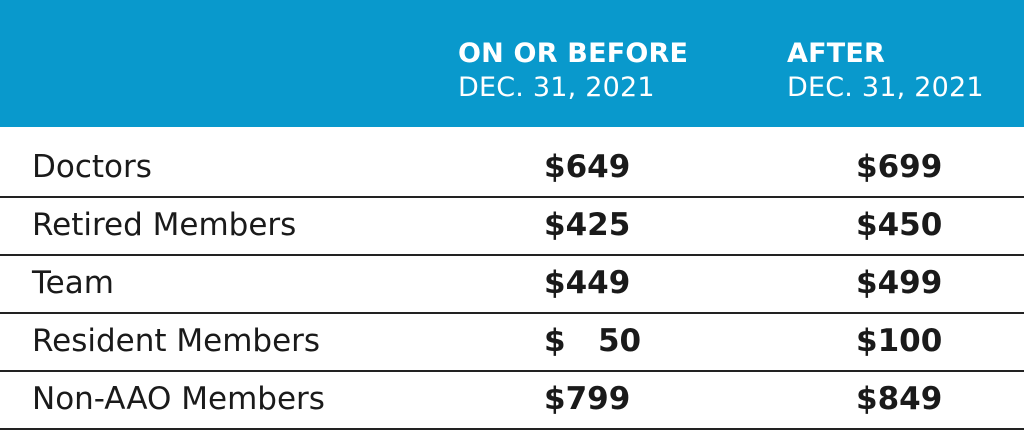  What do you see at coordinates (512, 399) in the screenshot?
I see `table-row: Non-AAO Members $799 $849` at bounding box center [512, 399].